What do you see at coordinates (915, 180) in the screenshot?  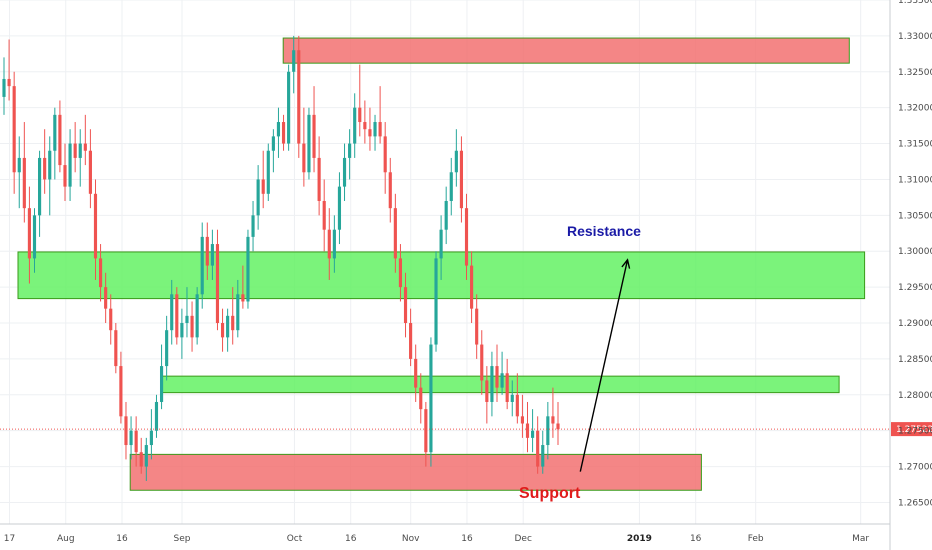 I see `y-tick-label: 1.31000` at bounding box center [915, 180].